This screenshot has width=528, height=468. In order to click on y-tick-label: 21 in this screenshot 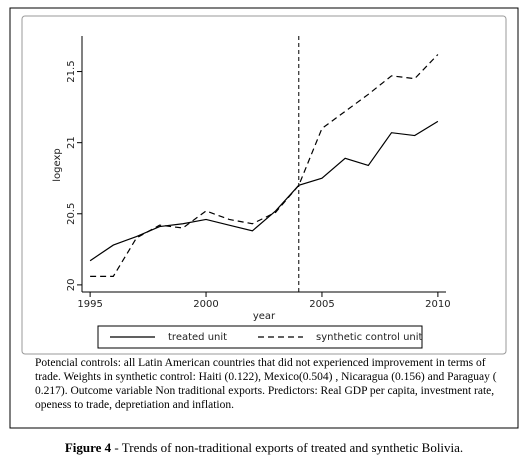, I will do `click(71, 142)`.